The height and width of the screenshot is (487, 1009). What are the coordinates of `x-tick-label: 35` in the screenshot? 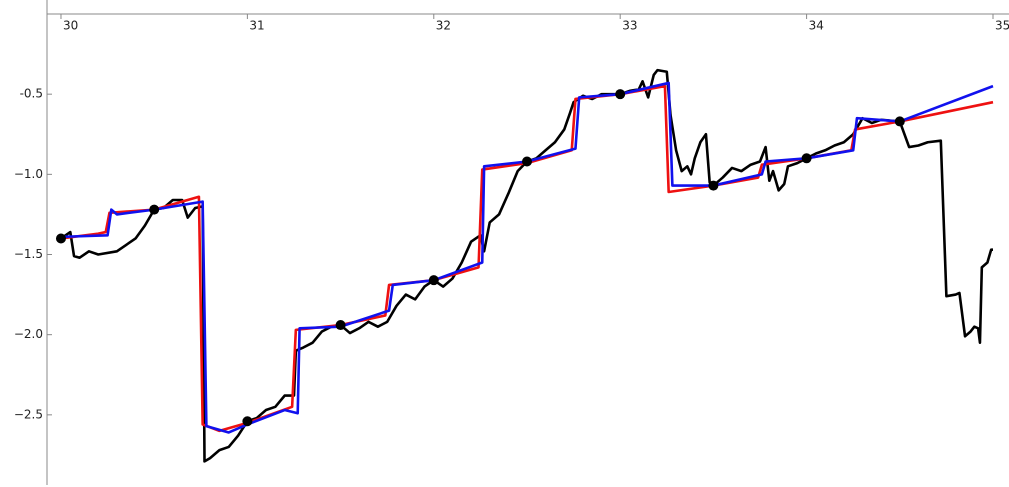 It's located at (1002, 26).